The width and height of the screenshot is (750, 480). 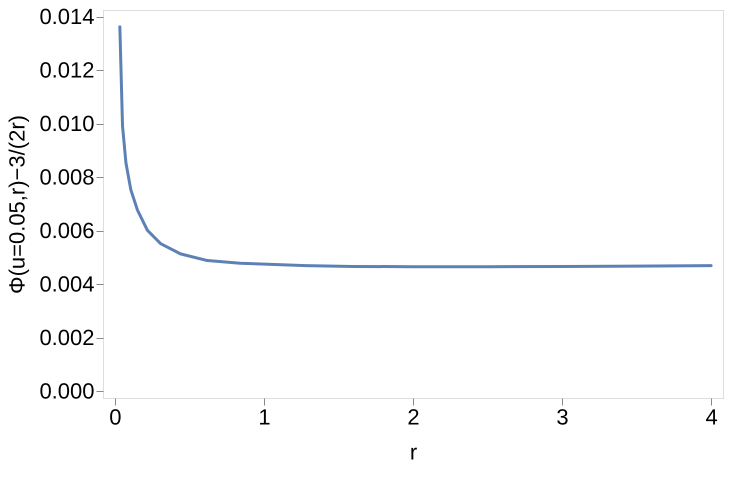 I want to click on y-tick-label: 0.014, so click(x=66, y=17).